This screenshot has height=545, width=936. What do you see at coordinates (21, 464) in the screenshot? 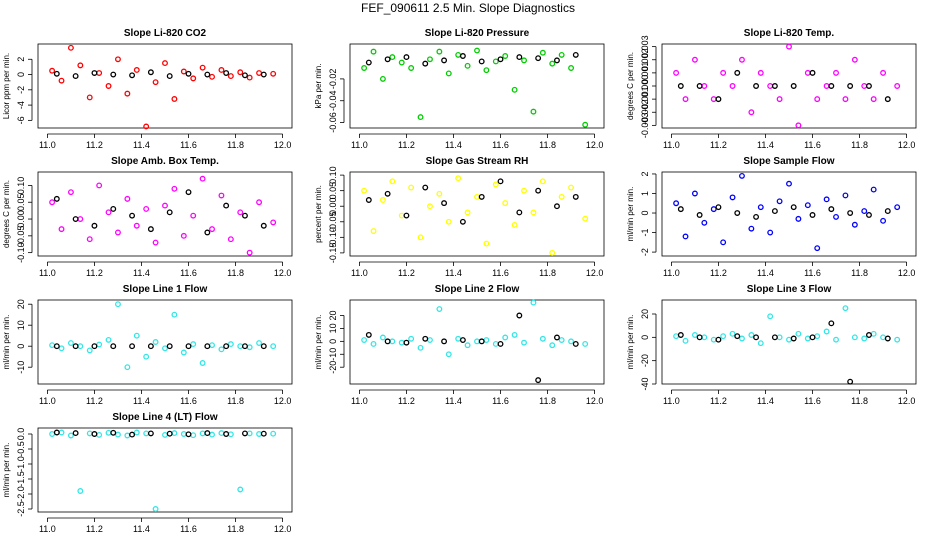
I see `y-tick-label: -1.0` at bounding box center [21, 464].